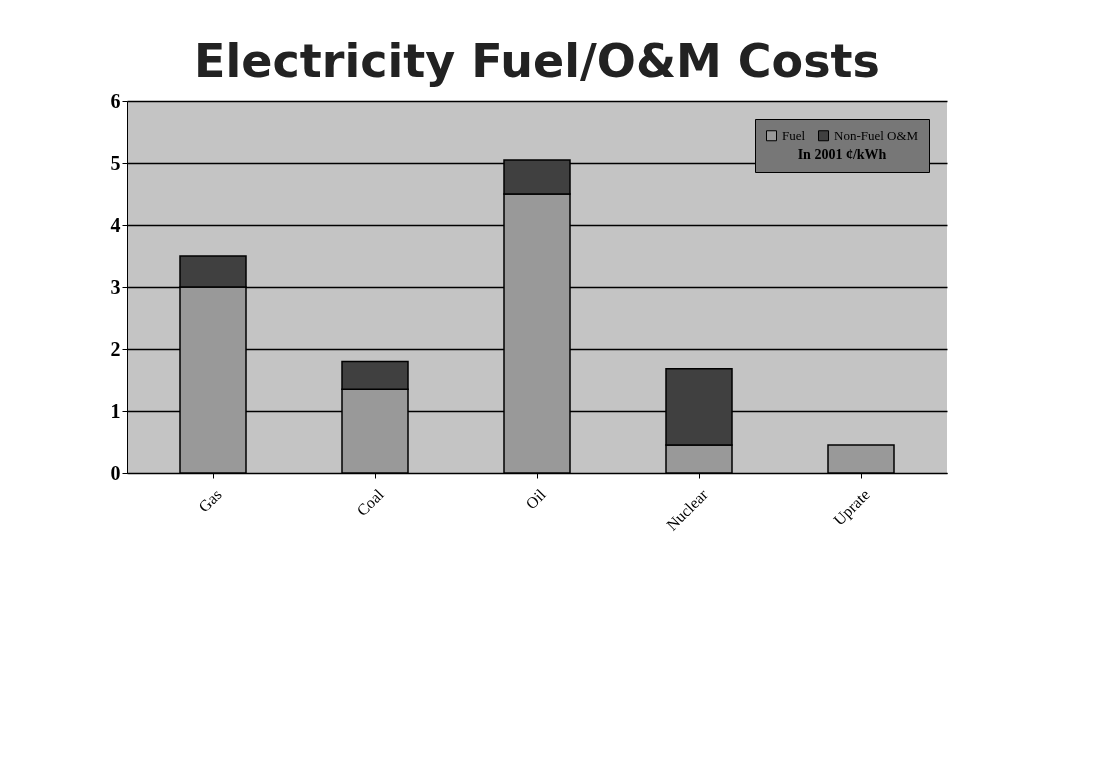 This screenshot has height=767, width=1100. Describe the element at coordinates (842, 154) in the screenshot. I see `legend-title: In 2001 ¢/kWh` at that location.